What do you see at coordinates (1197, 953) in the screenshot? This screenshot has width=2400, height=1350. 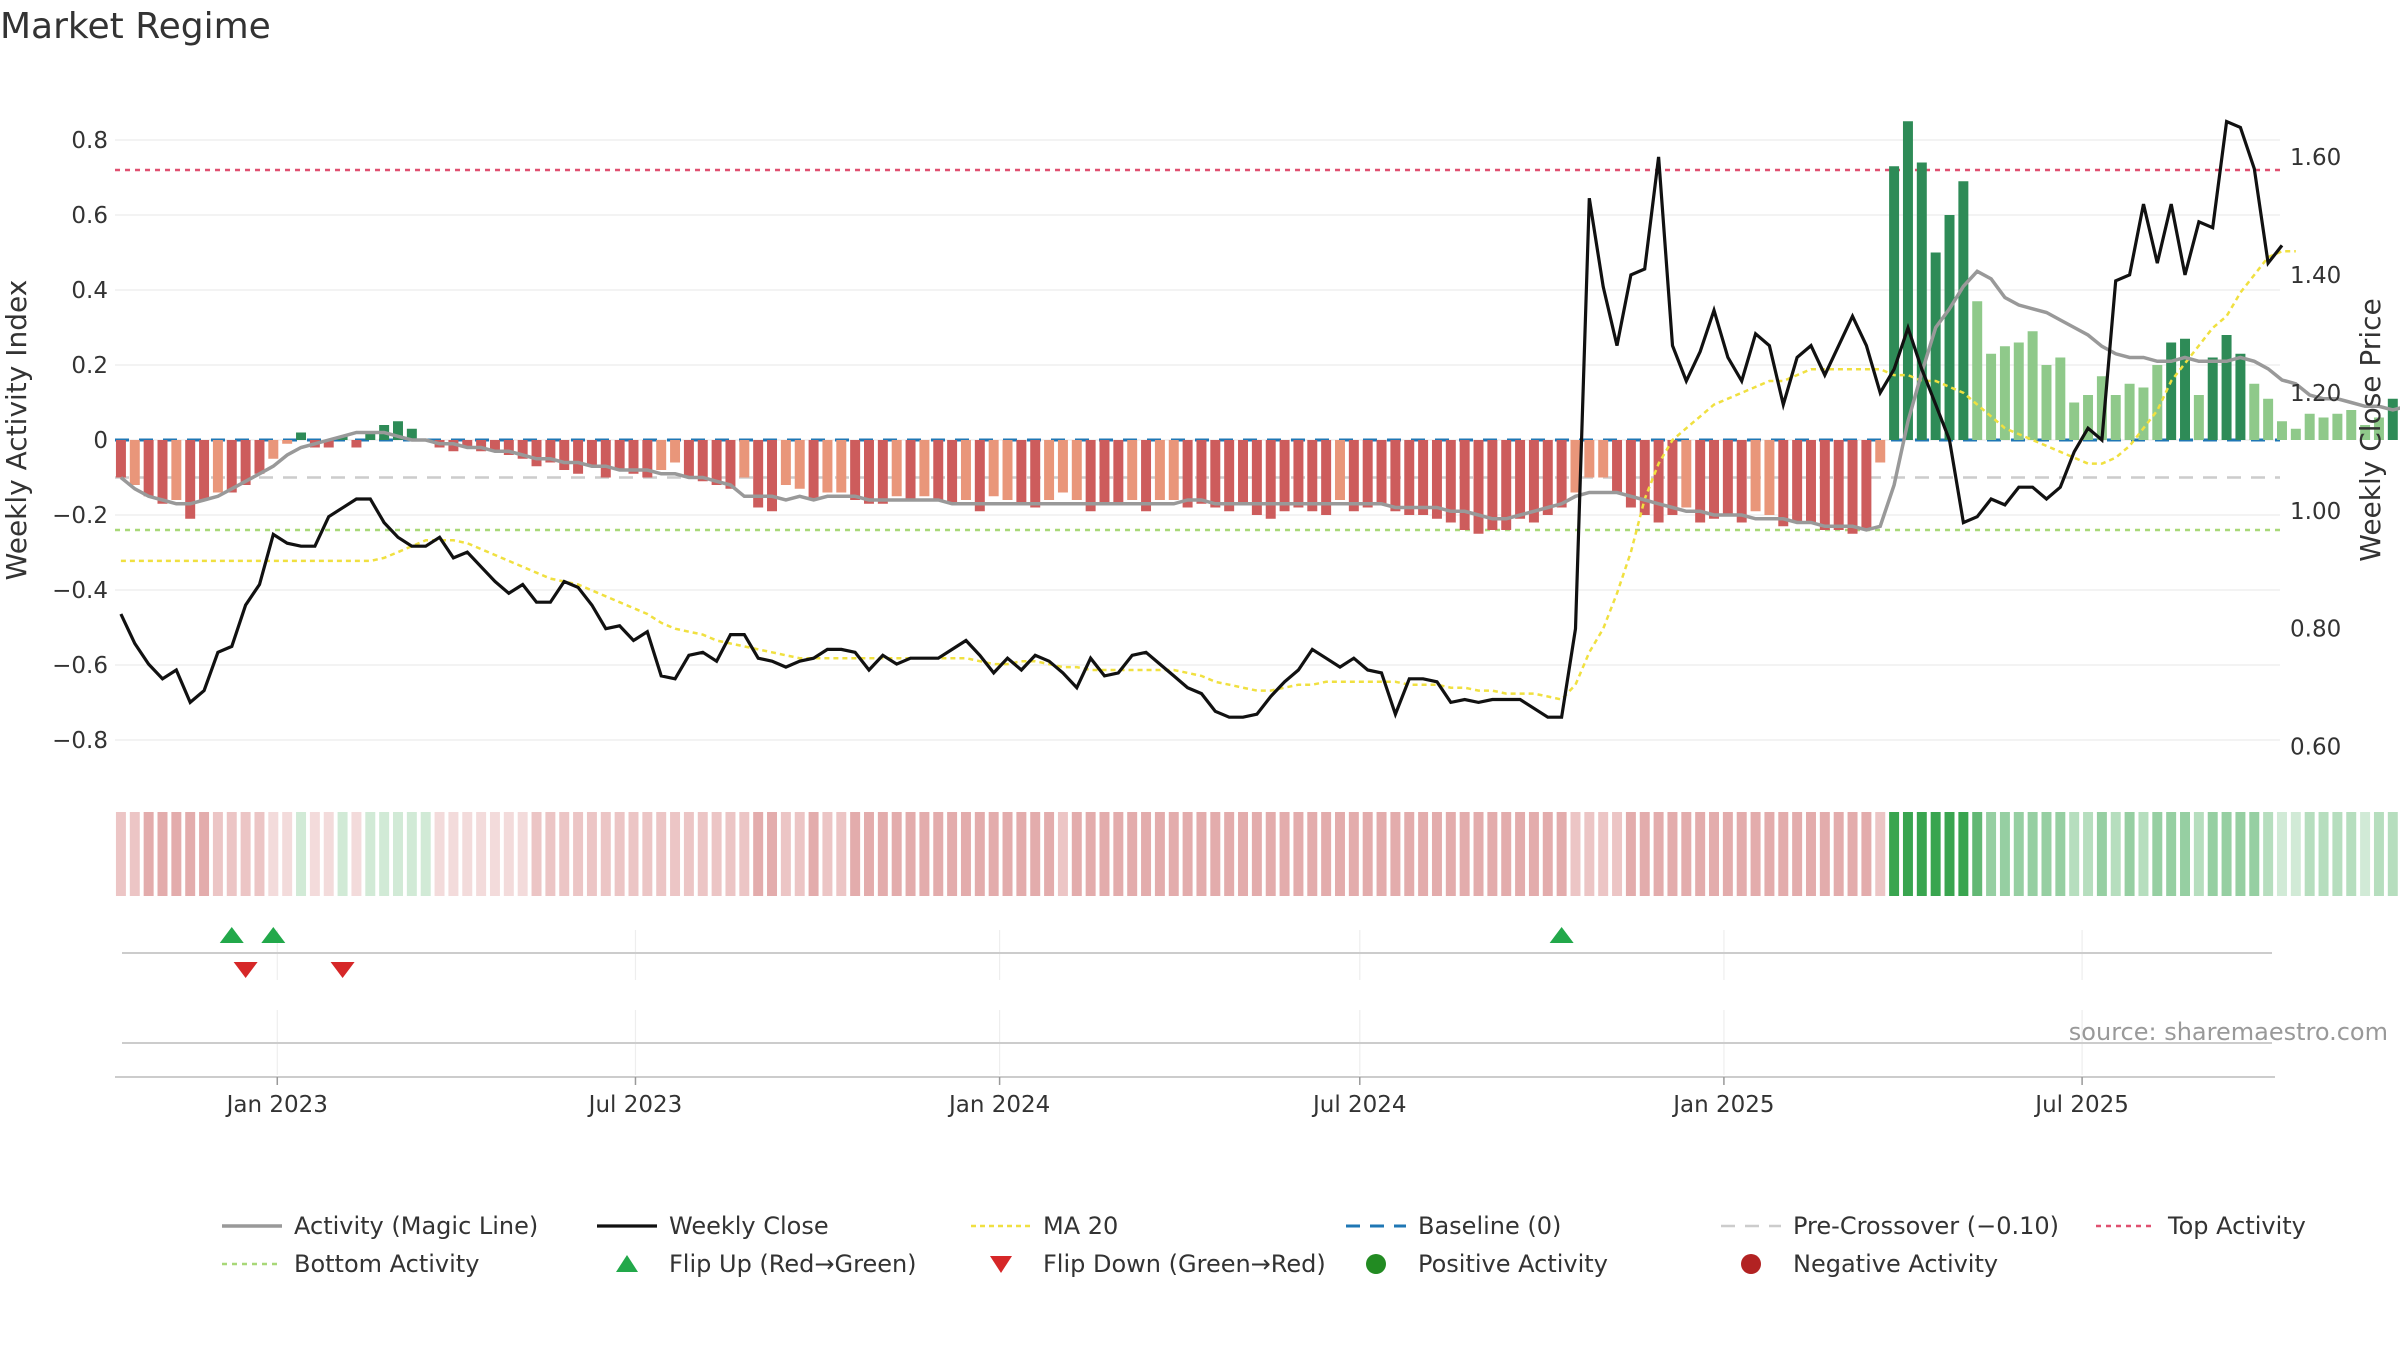 I see `flip-markers-panel` at bounding box center [1197, 953].